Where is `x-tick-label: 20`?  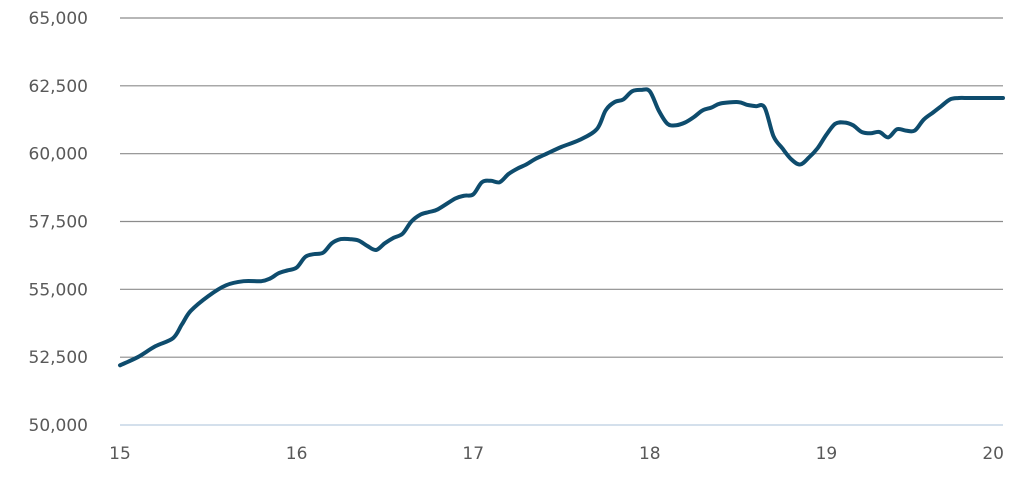 x-tick-label: 20 is located at coordinates (993, 454).